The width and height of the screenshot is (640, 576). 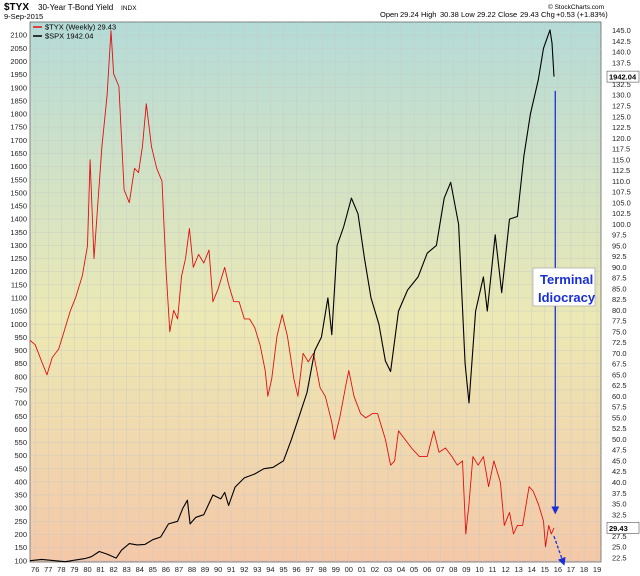 I want to click on x-tick-label: 95, so click(x=283, y=569).